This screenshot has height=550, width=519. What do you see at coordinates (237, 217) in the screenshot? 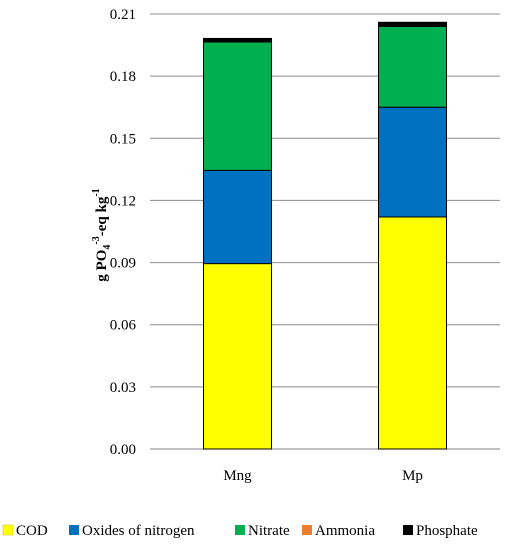
I see `bar-segment-oxides-of-nitrogen-mng` at bounding box center [237, 217].